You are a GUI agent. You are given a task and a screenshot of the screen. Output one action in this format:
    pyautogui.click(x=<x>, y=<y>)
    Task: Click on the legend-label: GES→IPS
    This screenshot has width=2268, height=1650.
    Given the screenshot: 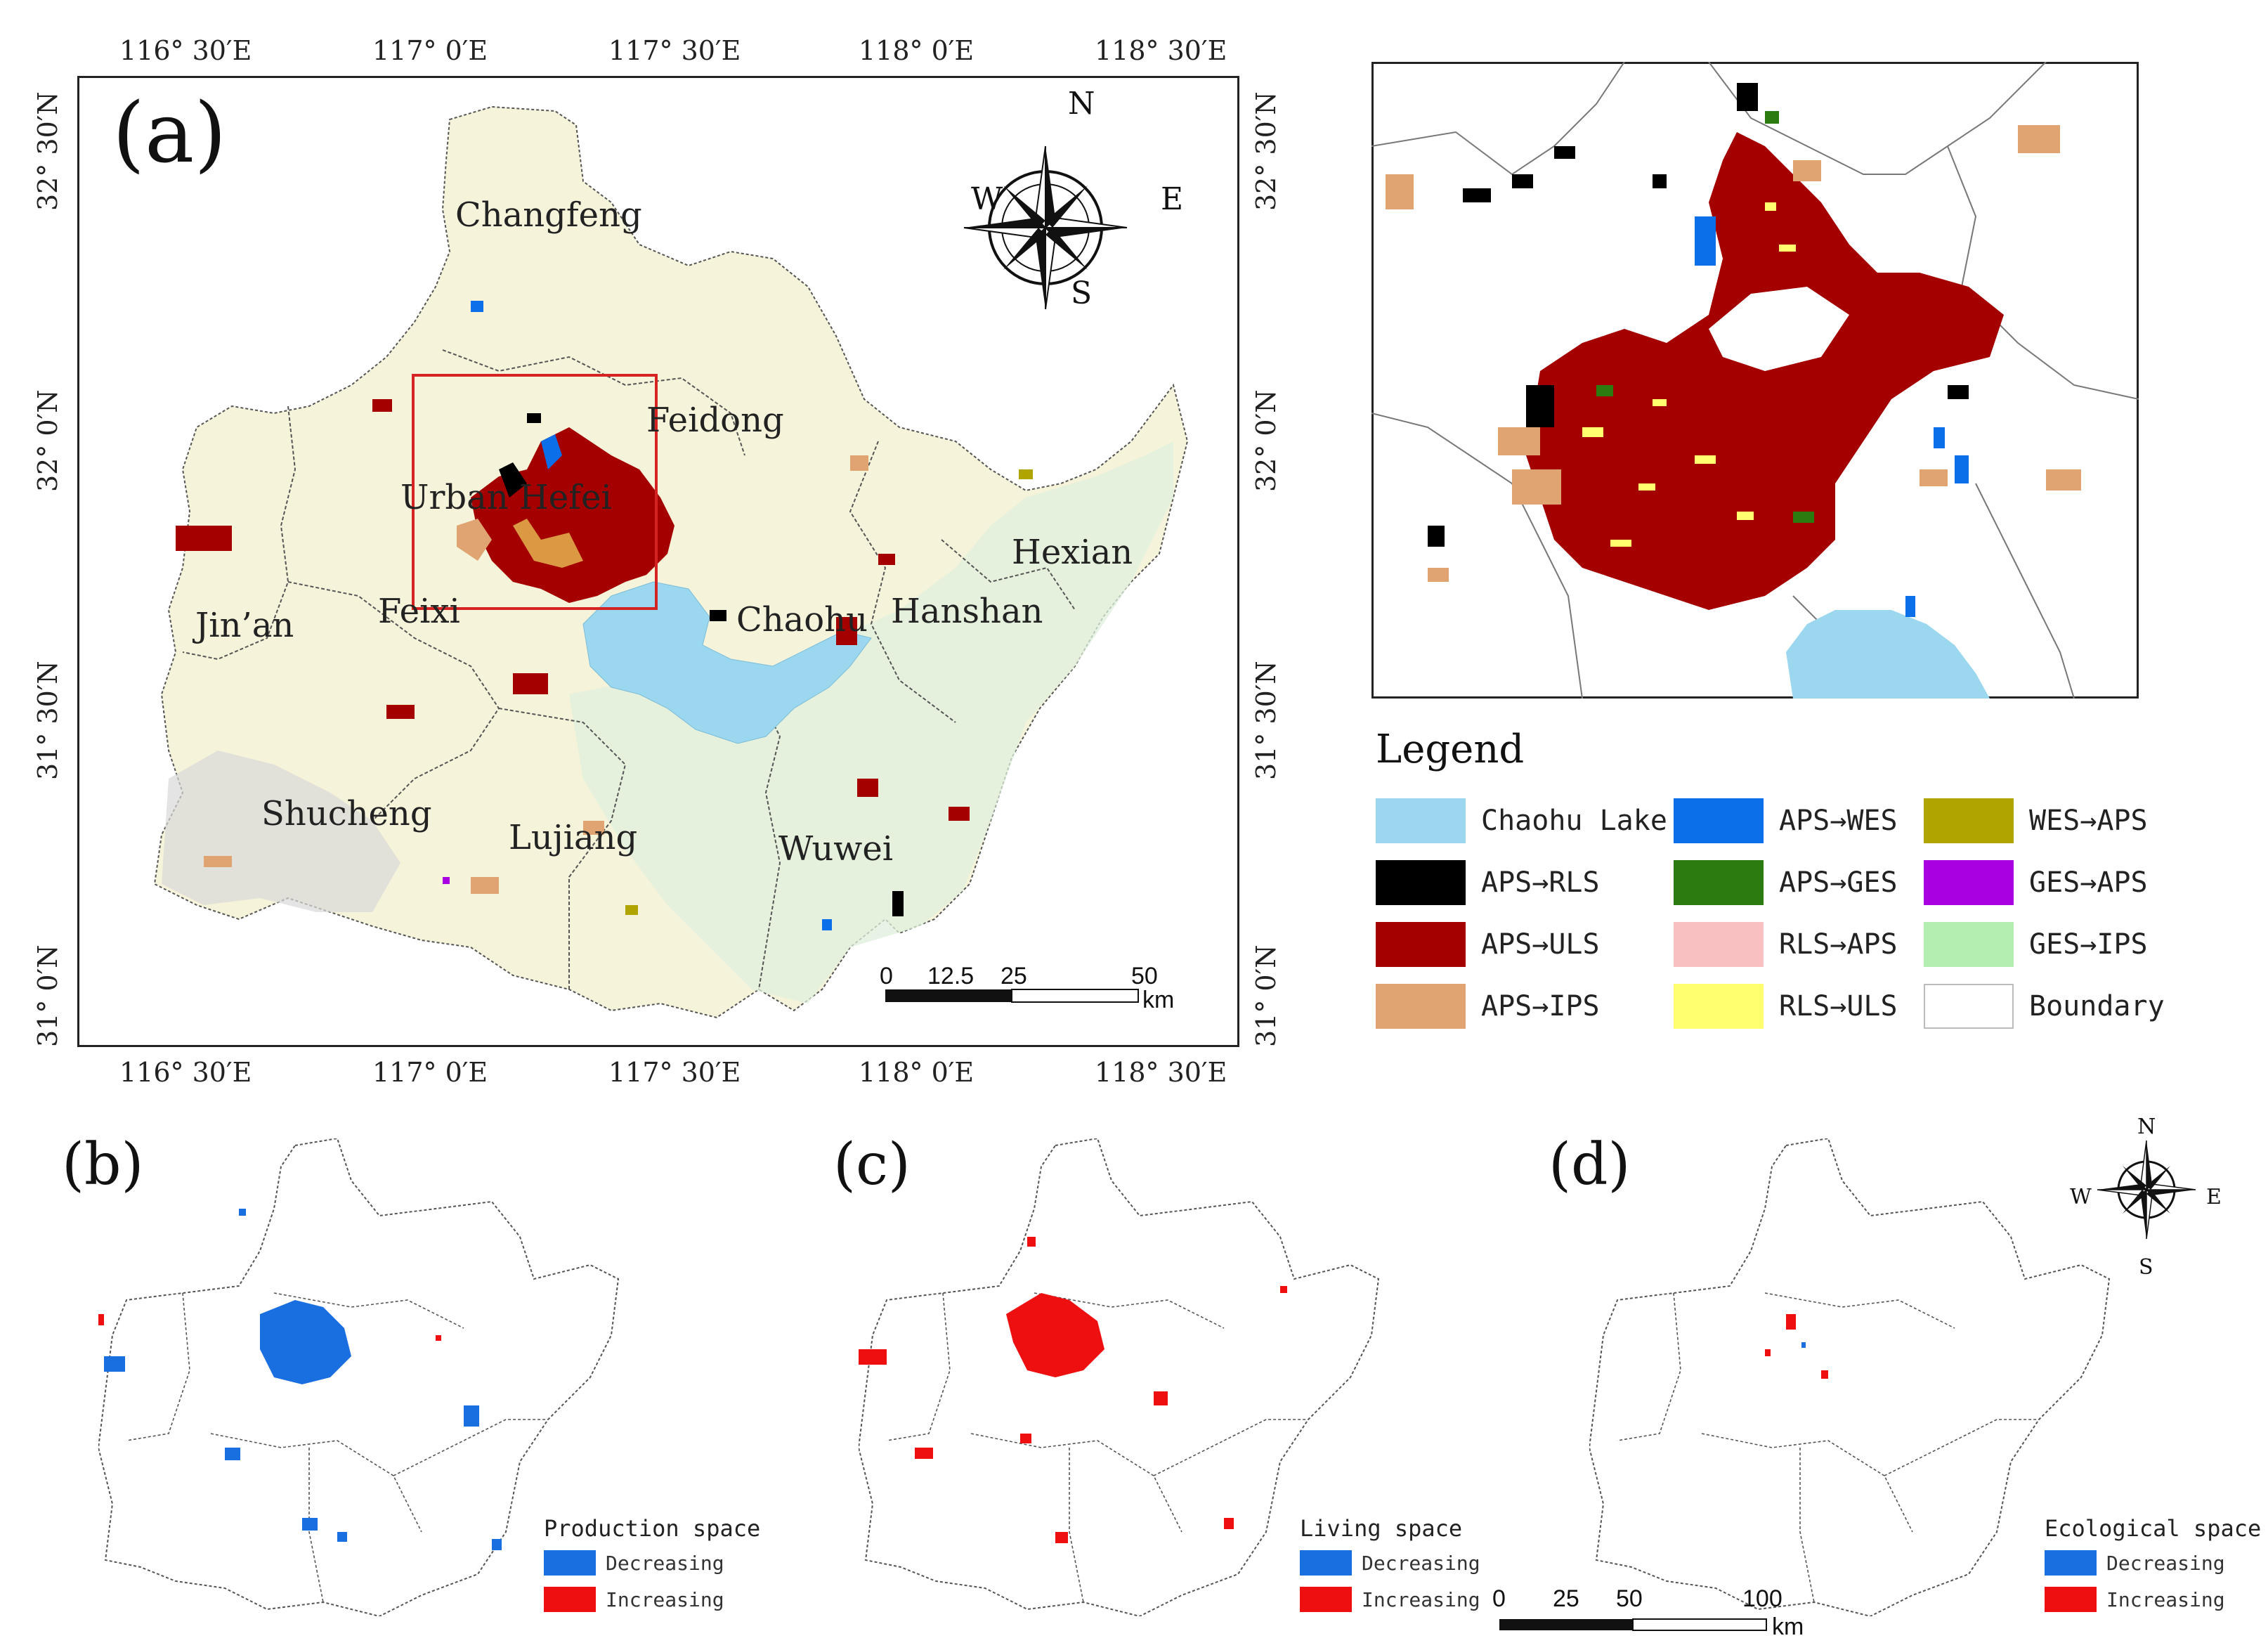 What is the action you would take?
    pyautogui.click(x=2088, y=944)
    